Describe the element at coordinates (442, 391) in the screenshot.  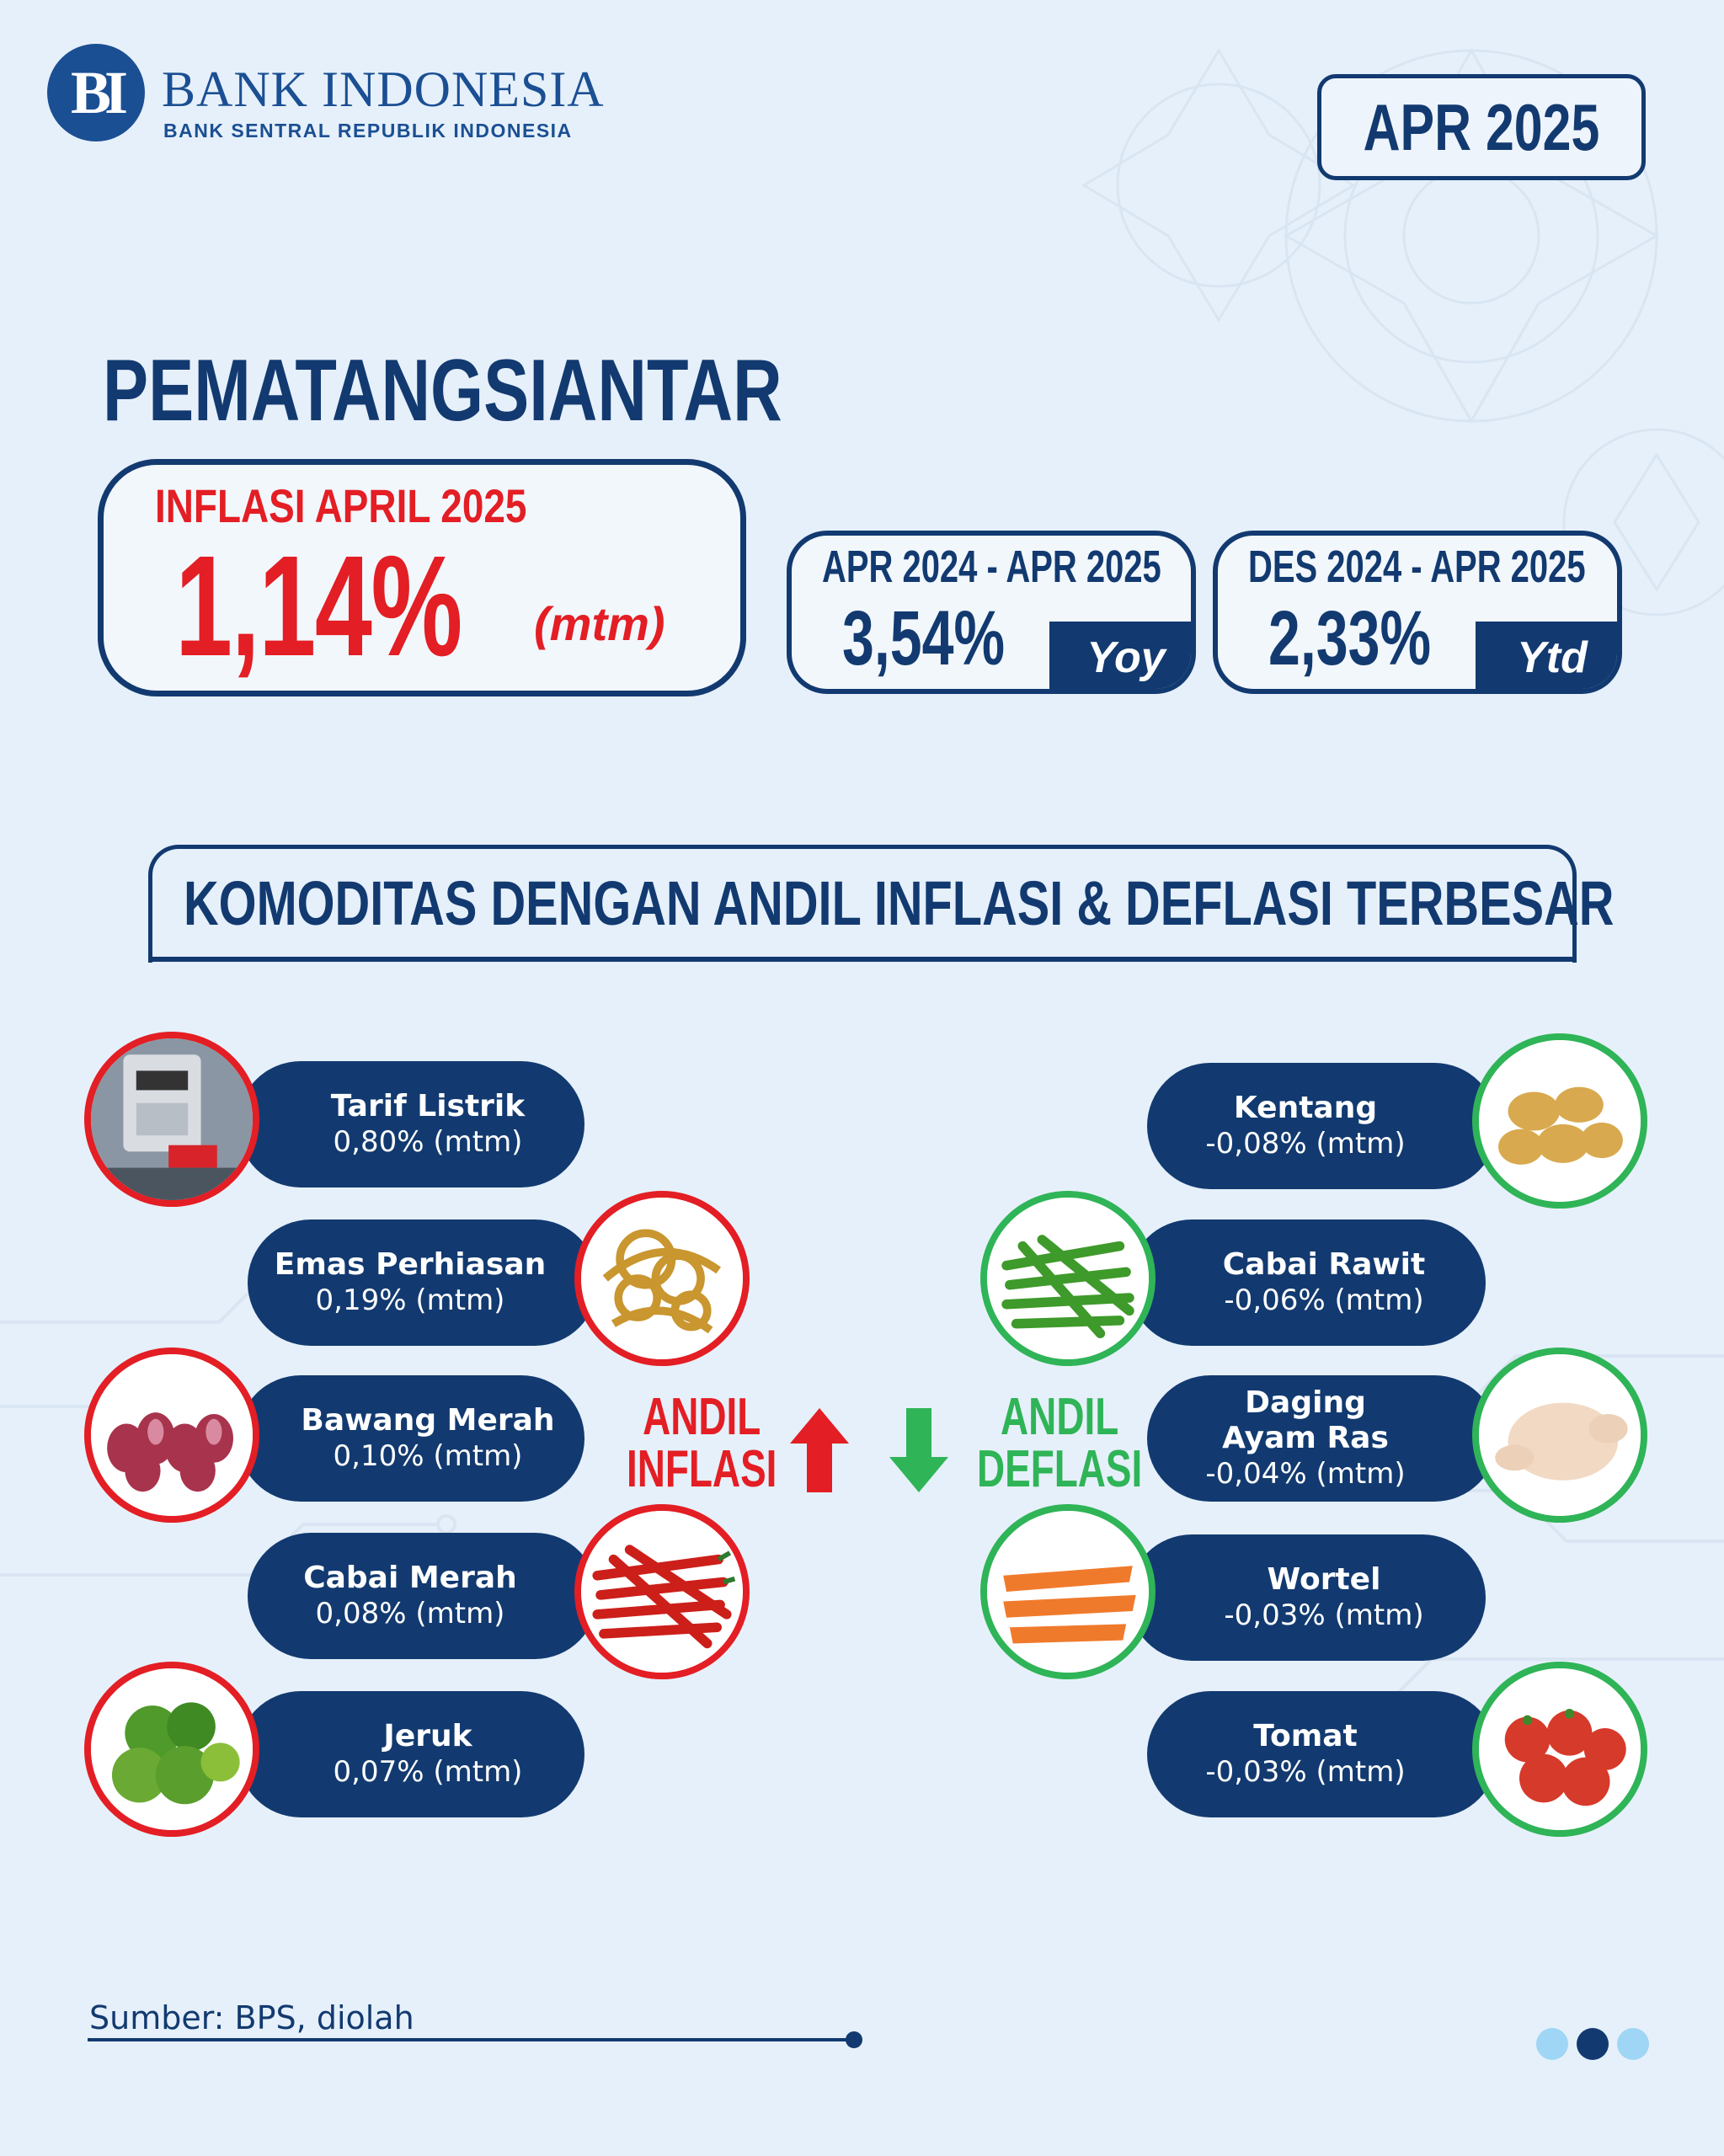
I see `city-title: PEMATANGSIANTAR` at that location.